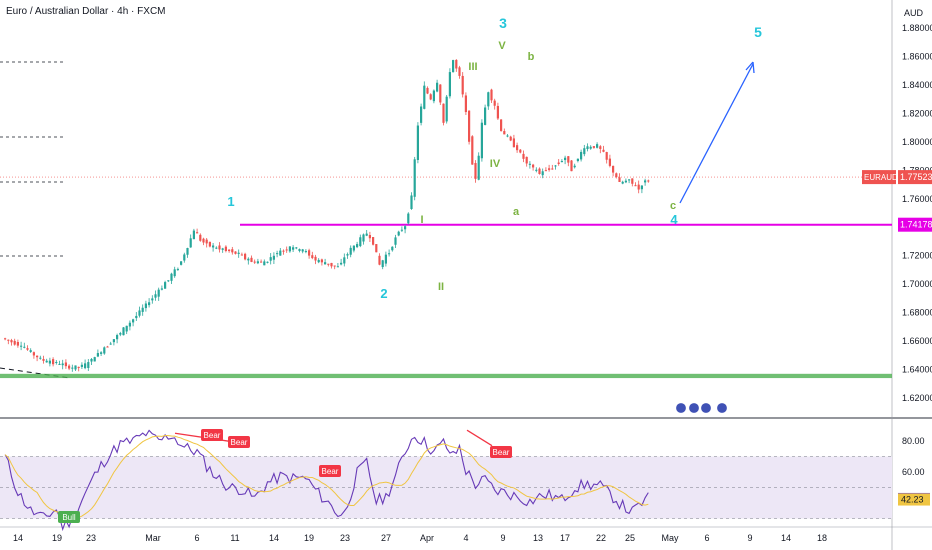 Image resolution: width=932 pixels, height=550 pixels. Describe the element at coordinates (383, 293) in the screenshot. I see `wave-label: 2` at that location.